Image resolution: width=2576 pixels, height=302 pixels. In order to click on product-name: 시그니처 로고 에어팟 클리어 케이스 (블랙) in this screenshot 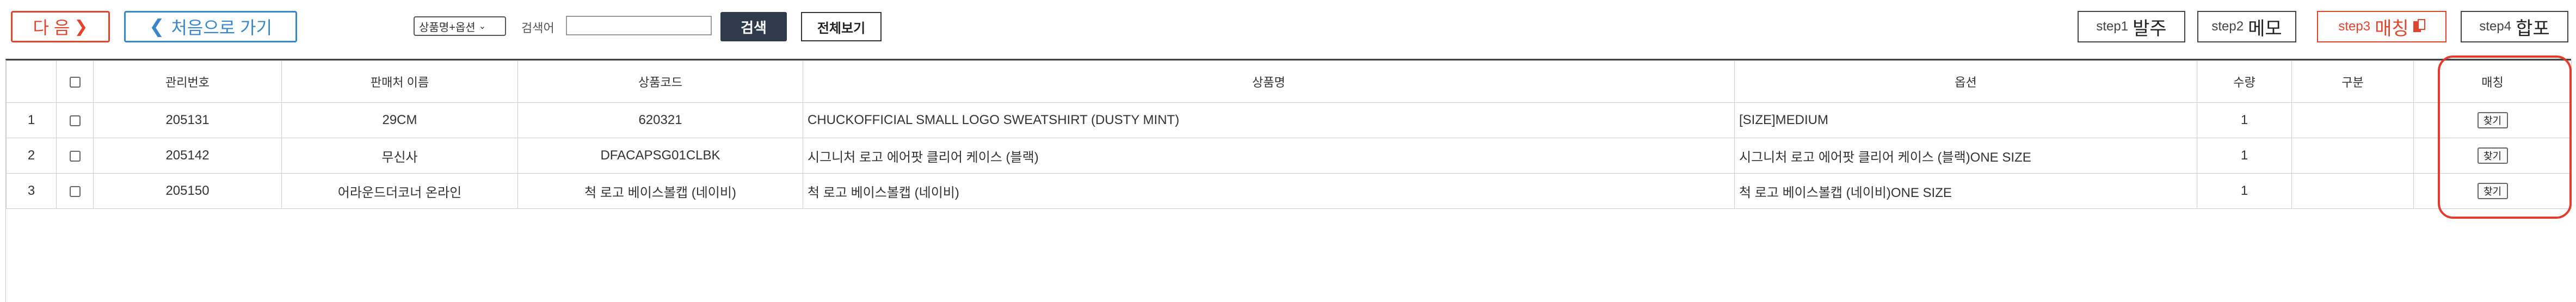, I will do `click(1269, 156)`.